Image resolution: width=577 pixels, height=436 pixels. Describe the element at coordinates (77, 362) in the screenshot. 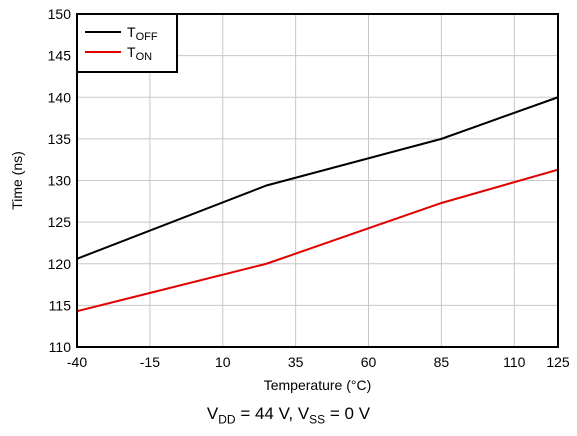

I see `x-tick-label: -40` at that location.